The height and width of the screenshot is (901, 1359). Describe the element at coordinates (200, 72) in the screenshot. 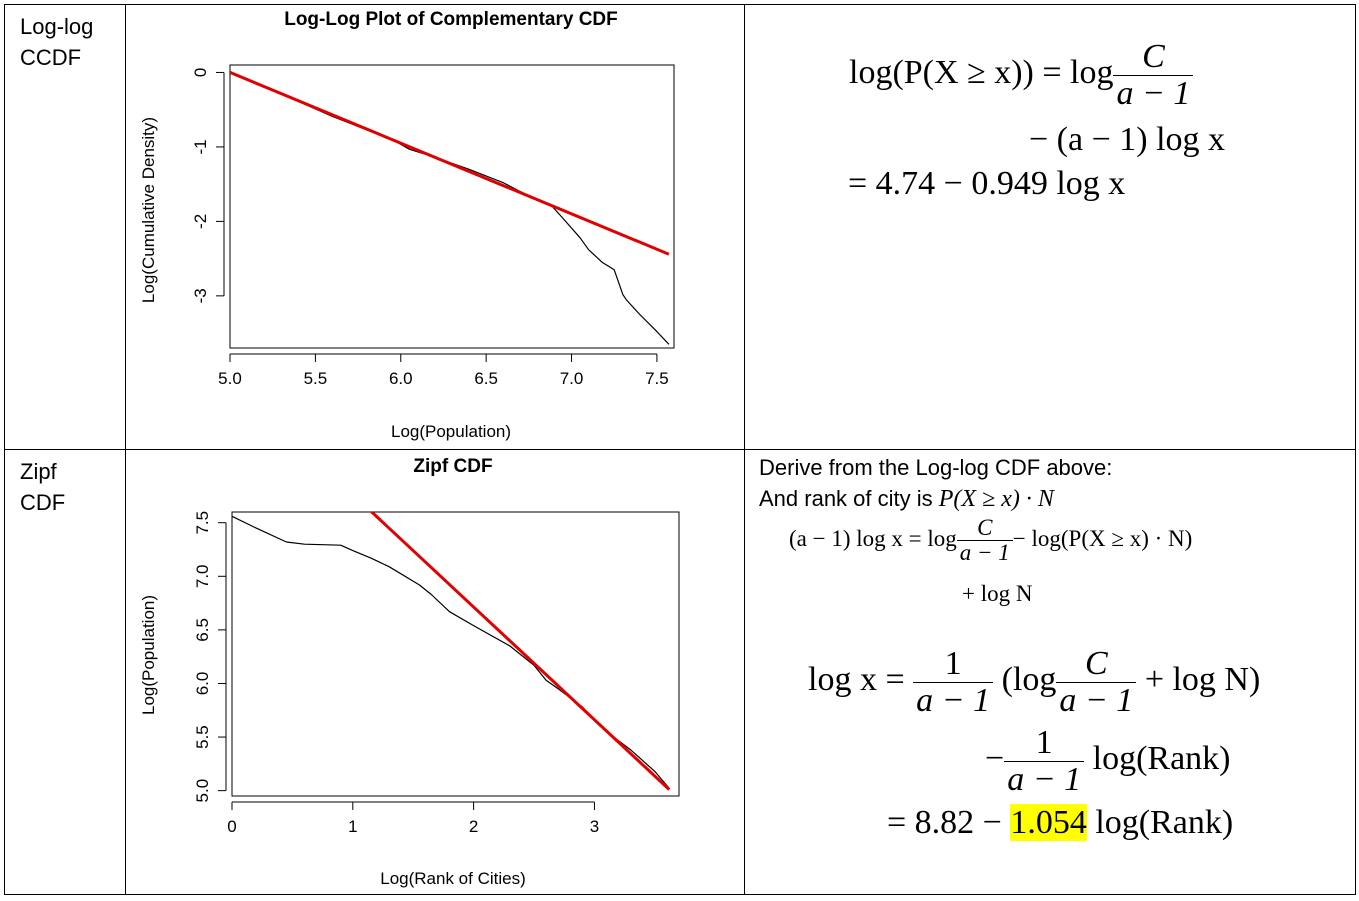

I see `y-tick-label: 0` at that location.